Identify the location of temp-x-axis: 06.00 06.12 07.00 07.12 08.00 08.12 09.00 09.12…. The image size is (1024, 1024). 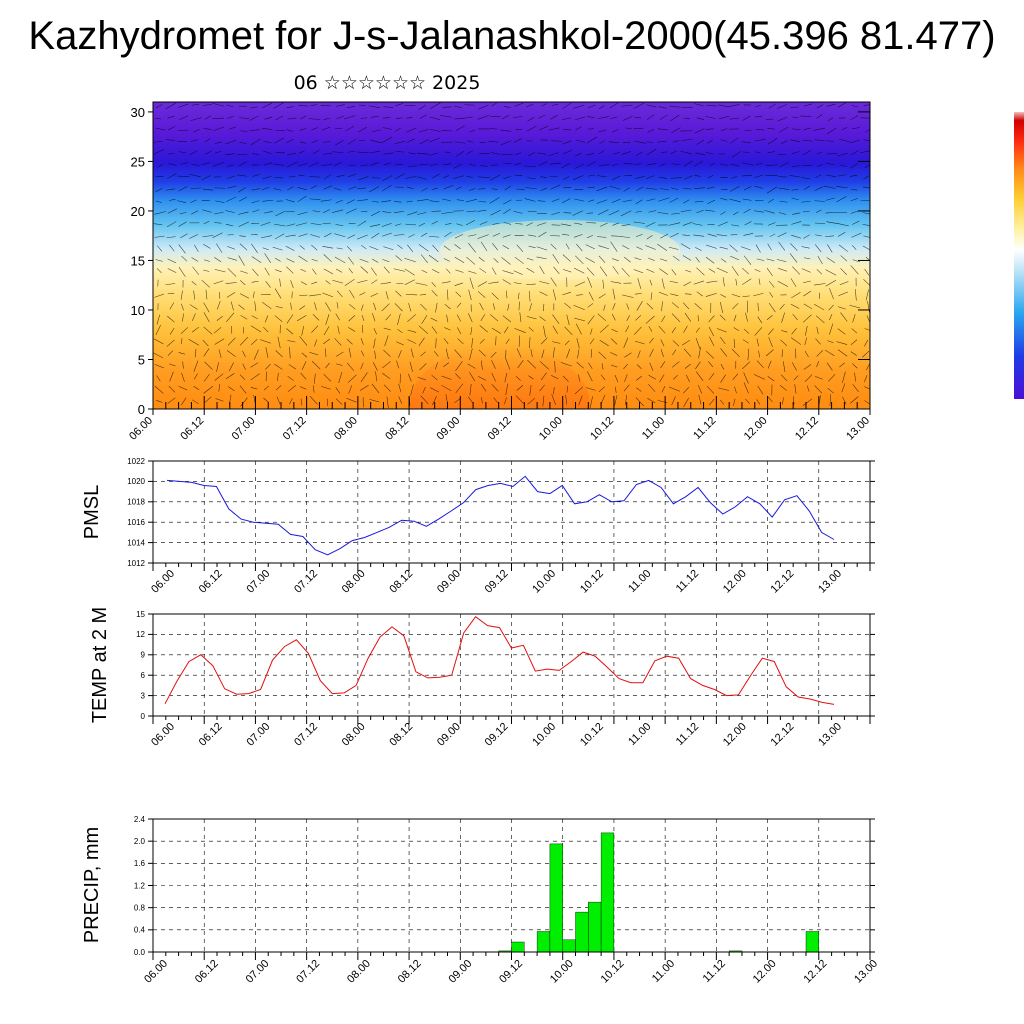
(510, 732).